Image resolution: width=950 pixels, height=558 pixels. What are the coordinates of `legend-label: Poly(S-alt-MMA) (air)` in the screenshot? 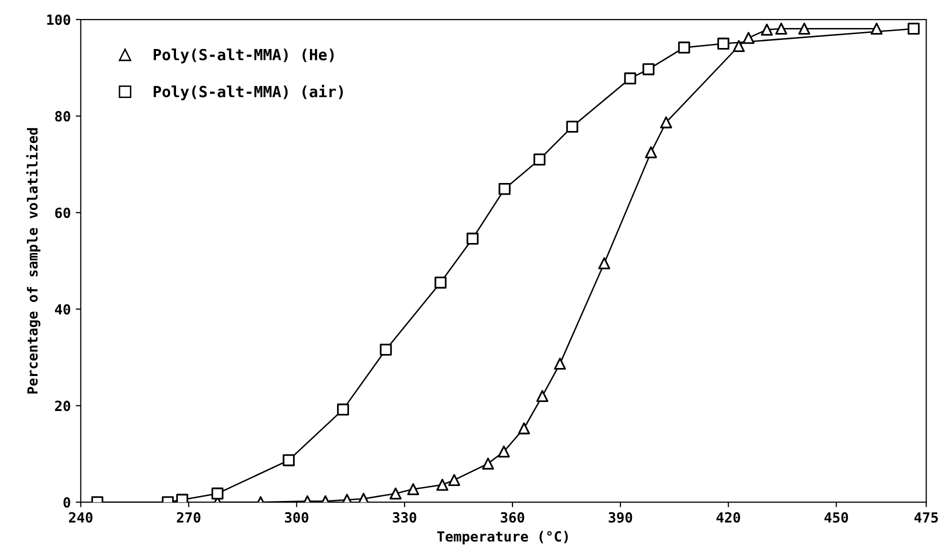 It's located at (248, 92).